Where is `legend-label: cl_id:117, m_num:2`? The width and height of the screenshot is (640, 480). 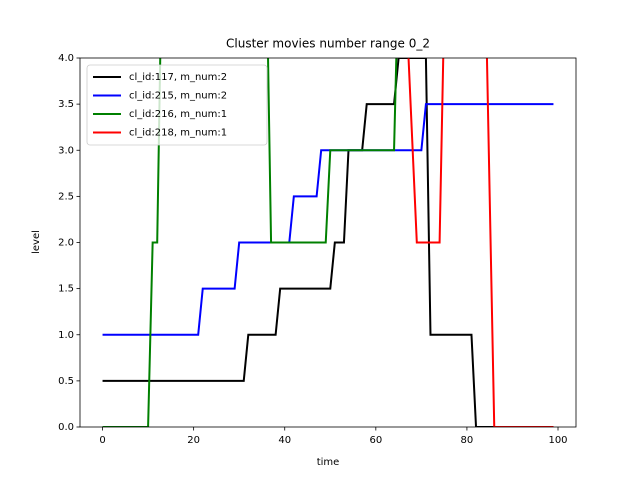 legend-label: cl_id:117, m_num:2 is located at coordinates (178, 77).